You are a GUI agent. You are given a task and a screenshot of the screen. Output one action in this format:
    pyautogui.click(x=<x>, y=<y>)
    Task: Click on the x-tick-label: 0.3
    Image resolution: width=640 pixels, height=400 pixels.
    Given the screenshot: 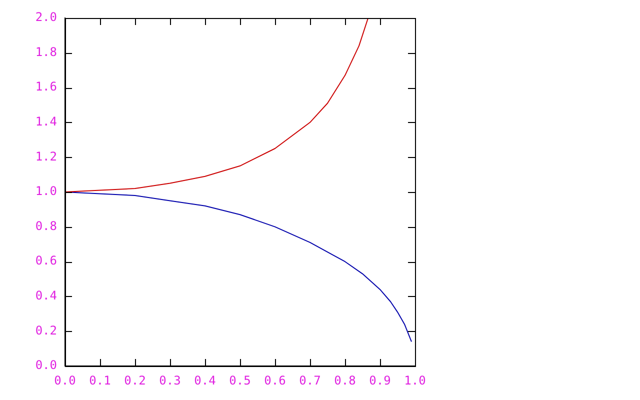 What is the action you would take?
    pyautogui.click(x=170, y=380)
    